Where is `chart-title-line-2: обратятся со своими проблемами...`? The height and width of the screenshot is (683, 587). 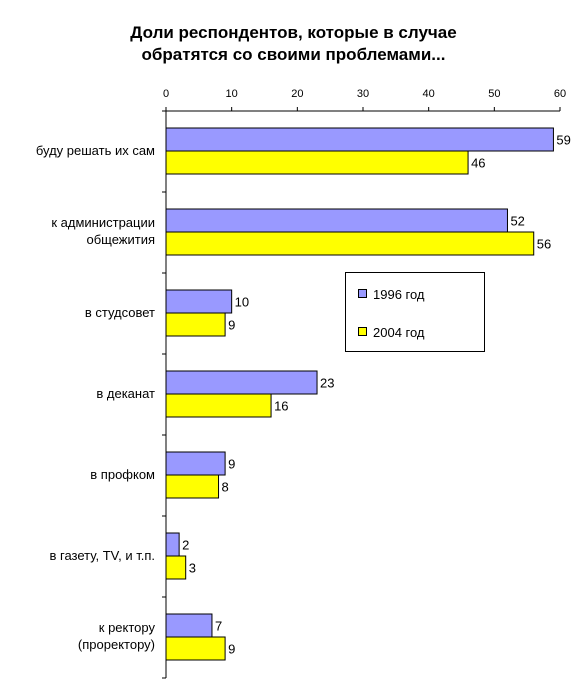 chart-title-line-2: обратятся со своими проблемами... is located at coordinates (293, 54).